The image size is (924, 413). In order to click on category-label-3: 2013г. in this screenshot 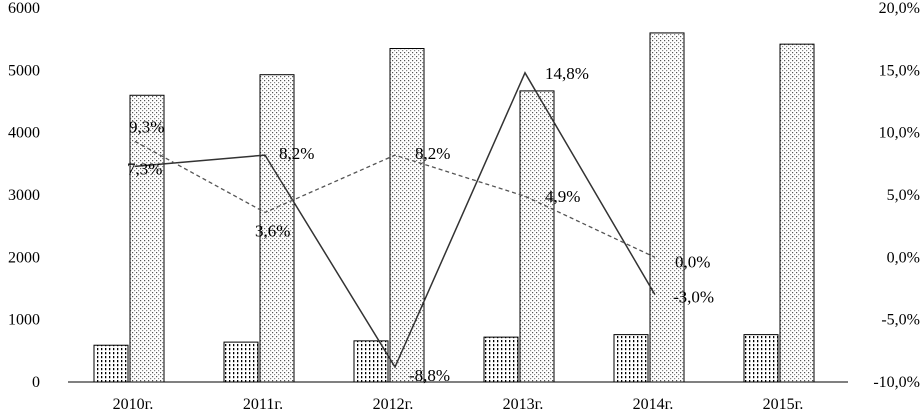, I will do `click(523, 404)`.